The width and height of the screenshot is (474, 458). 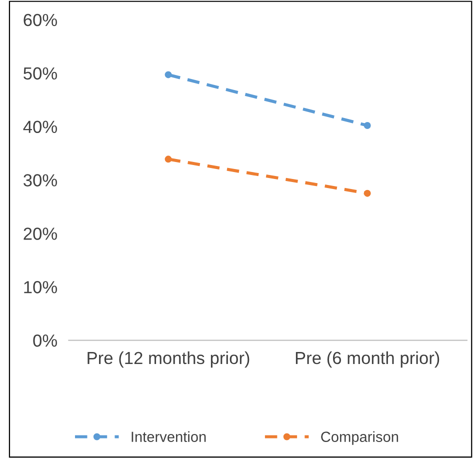 I want to click on y-tick-label: 10%, so click(x=40, y=287).